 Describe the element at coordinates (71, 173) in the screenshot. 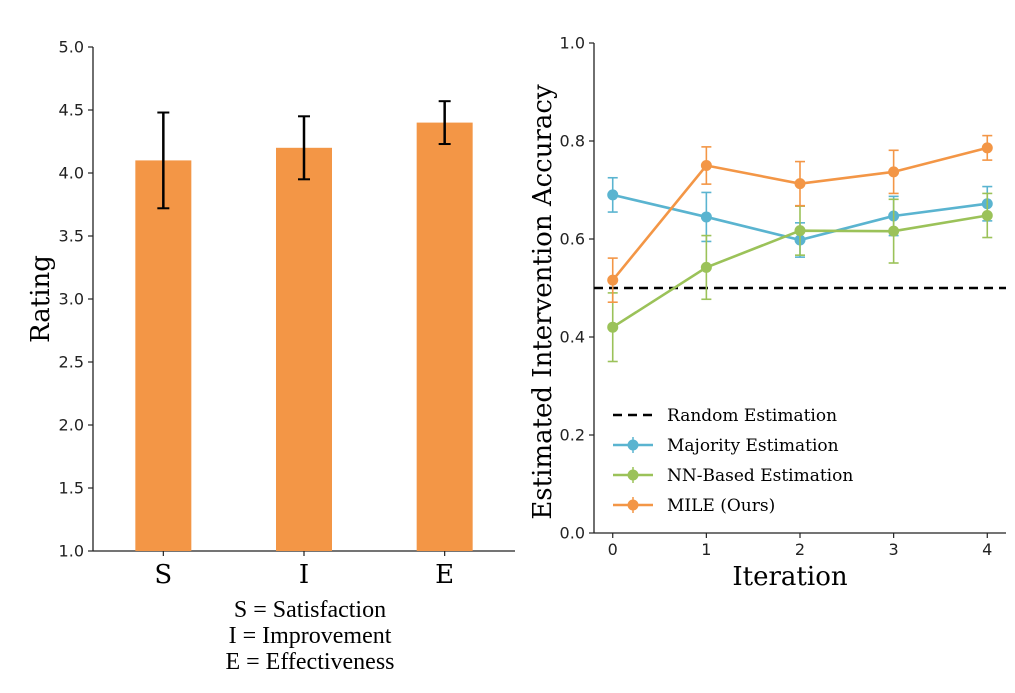

I see `bar-y-tick-label: 4.0` at that location.